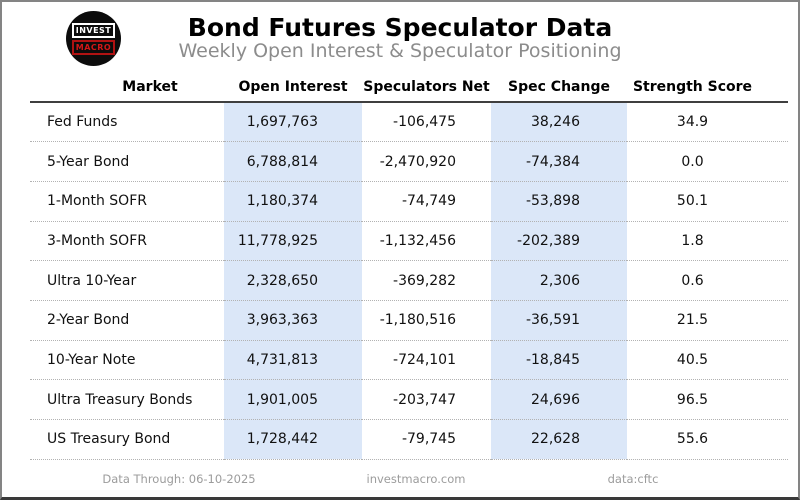 The width and height of the screenshot is (800, 500). Describe the element at coordinates (293, 280) in the screenshot. I see `cell-open-interest: 2,328,650` at that location.